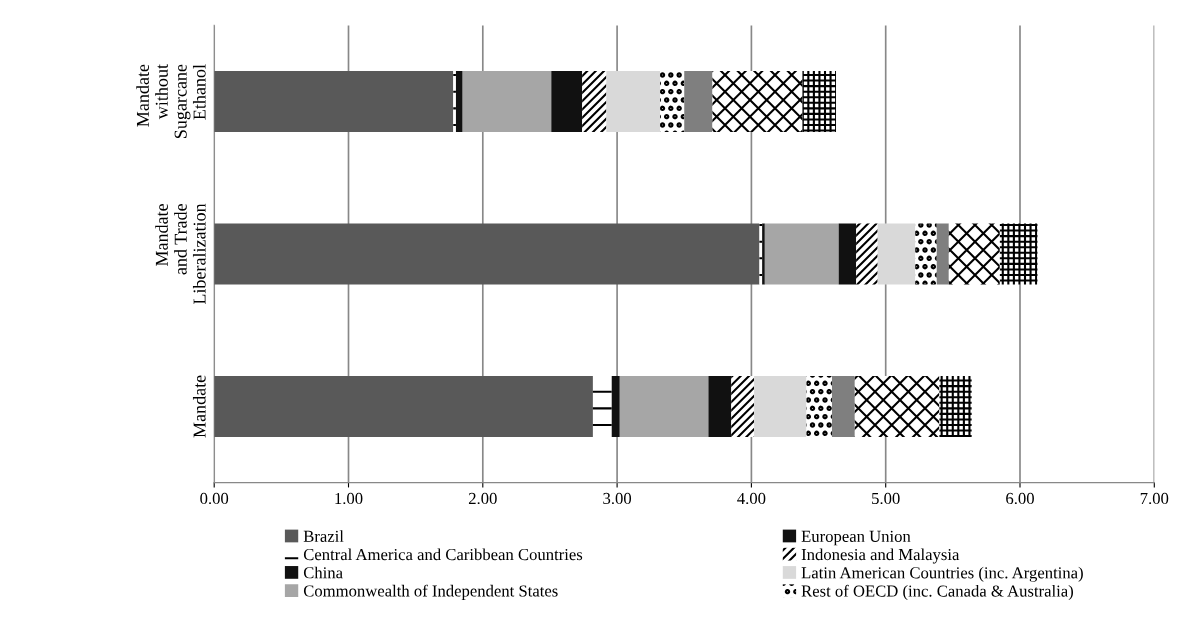 This screenshot has width=1190, height=635. Describe the element at coordinates (171, 101) in the screenshot. I see `y-tick-label: Mandate without Sugarcane Ethanol` at that location.